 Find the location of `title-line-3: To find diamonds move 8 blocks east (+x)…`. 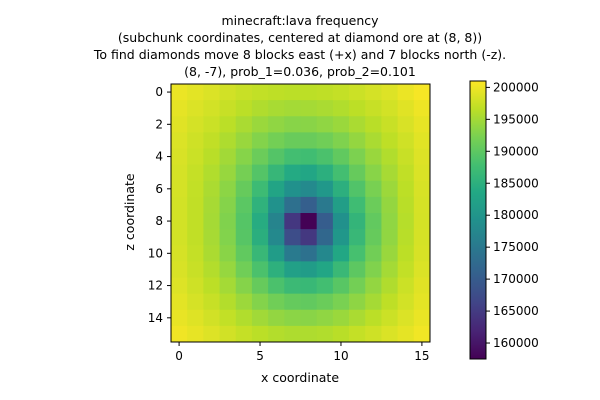

title-line-3: To find diamonds move 8 blocks east (+x)… is located at coordinates (299, 54).